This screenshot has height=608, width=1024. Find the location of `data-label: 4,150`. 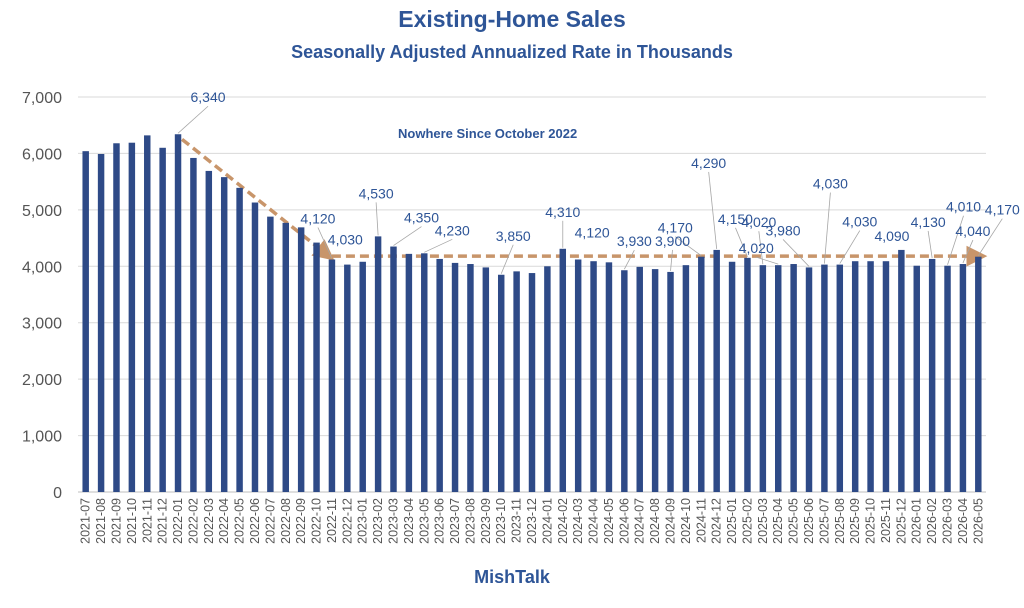

data-label: 4,150 is located at coordinates (735, 219).